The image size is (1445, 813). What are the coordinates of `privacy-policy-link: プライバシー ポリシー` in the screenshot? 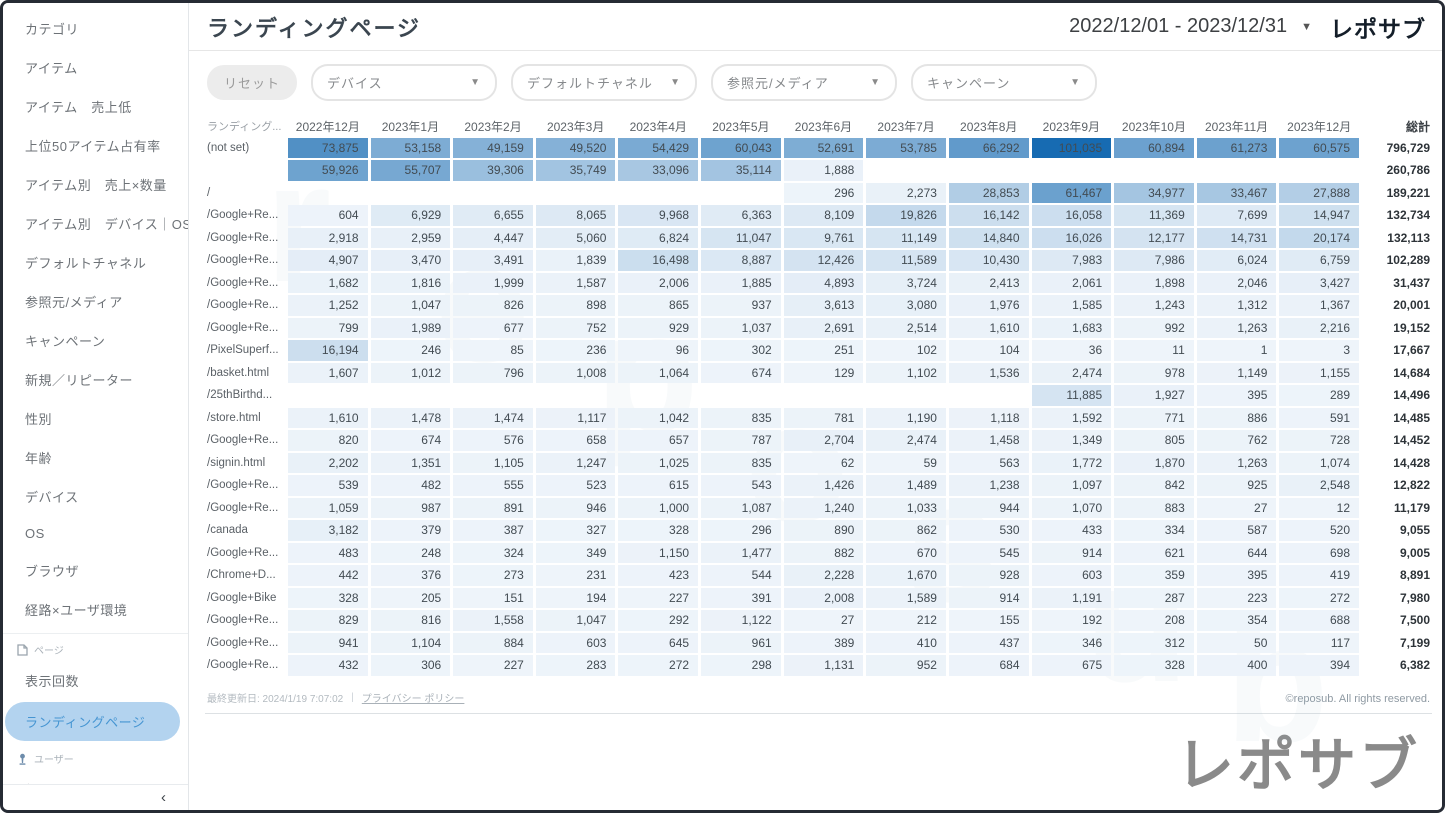 It's located at (413, 699).